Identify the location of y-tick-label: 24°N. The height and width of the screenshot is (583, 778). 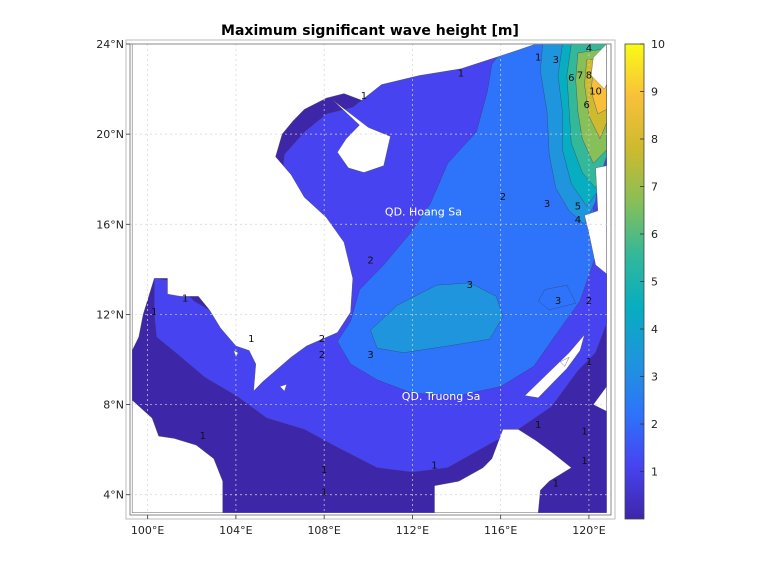
(110, 44).